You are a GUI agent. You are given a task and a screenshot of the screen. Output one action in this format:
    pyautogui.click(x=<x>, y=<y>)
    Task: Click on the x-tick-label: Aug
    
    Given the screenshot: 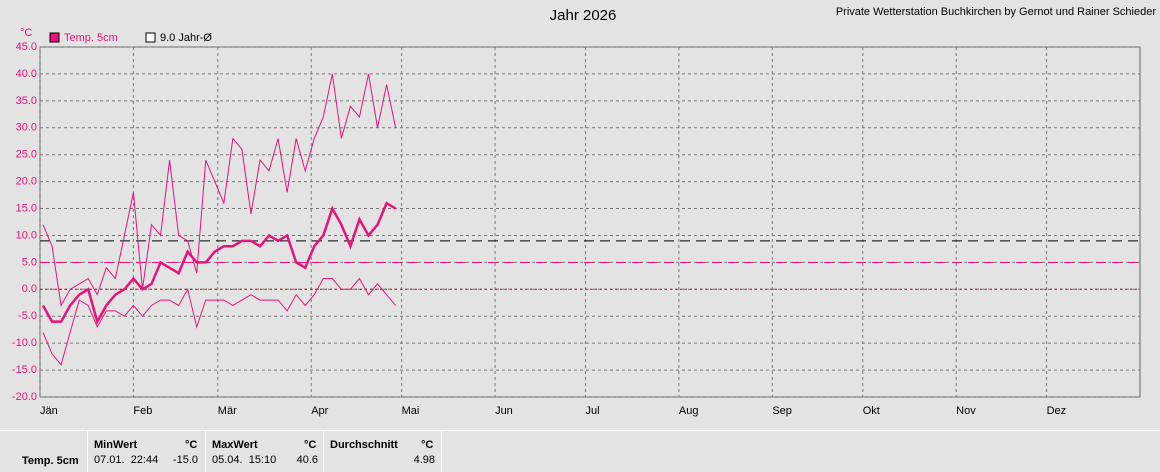 What is the action you would take?
    pyautogui.click(x=689, y=411)
    